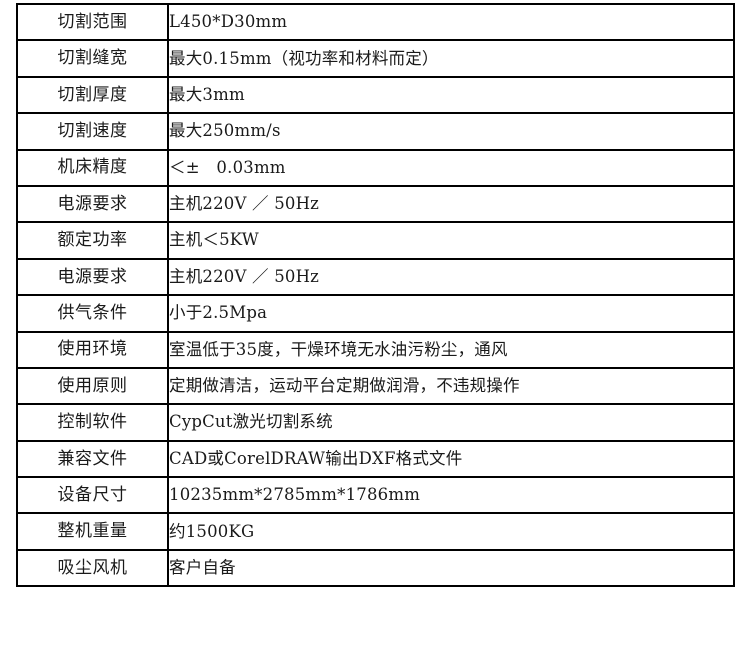 Image resolution: width=750 pixels, height=652 pixels. I want to click on spec-value-cell: CAD或CorelDRAW输出DXF格式文件, so click(451, 459).